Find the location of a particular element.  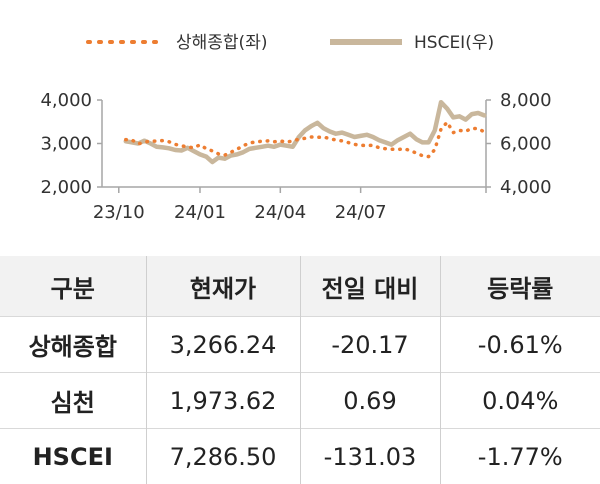

row-label: 상해종합 is located at coordinates (73, 345).